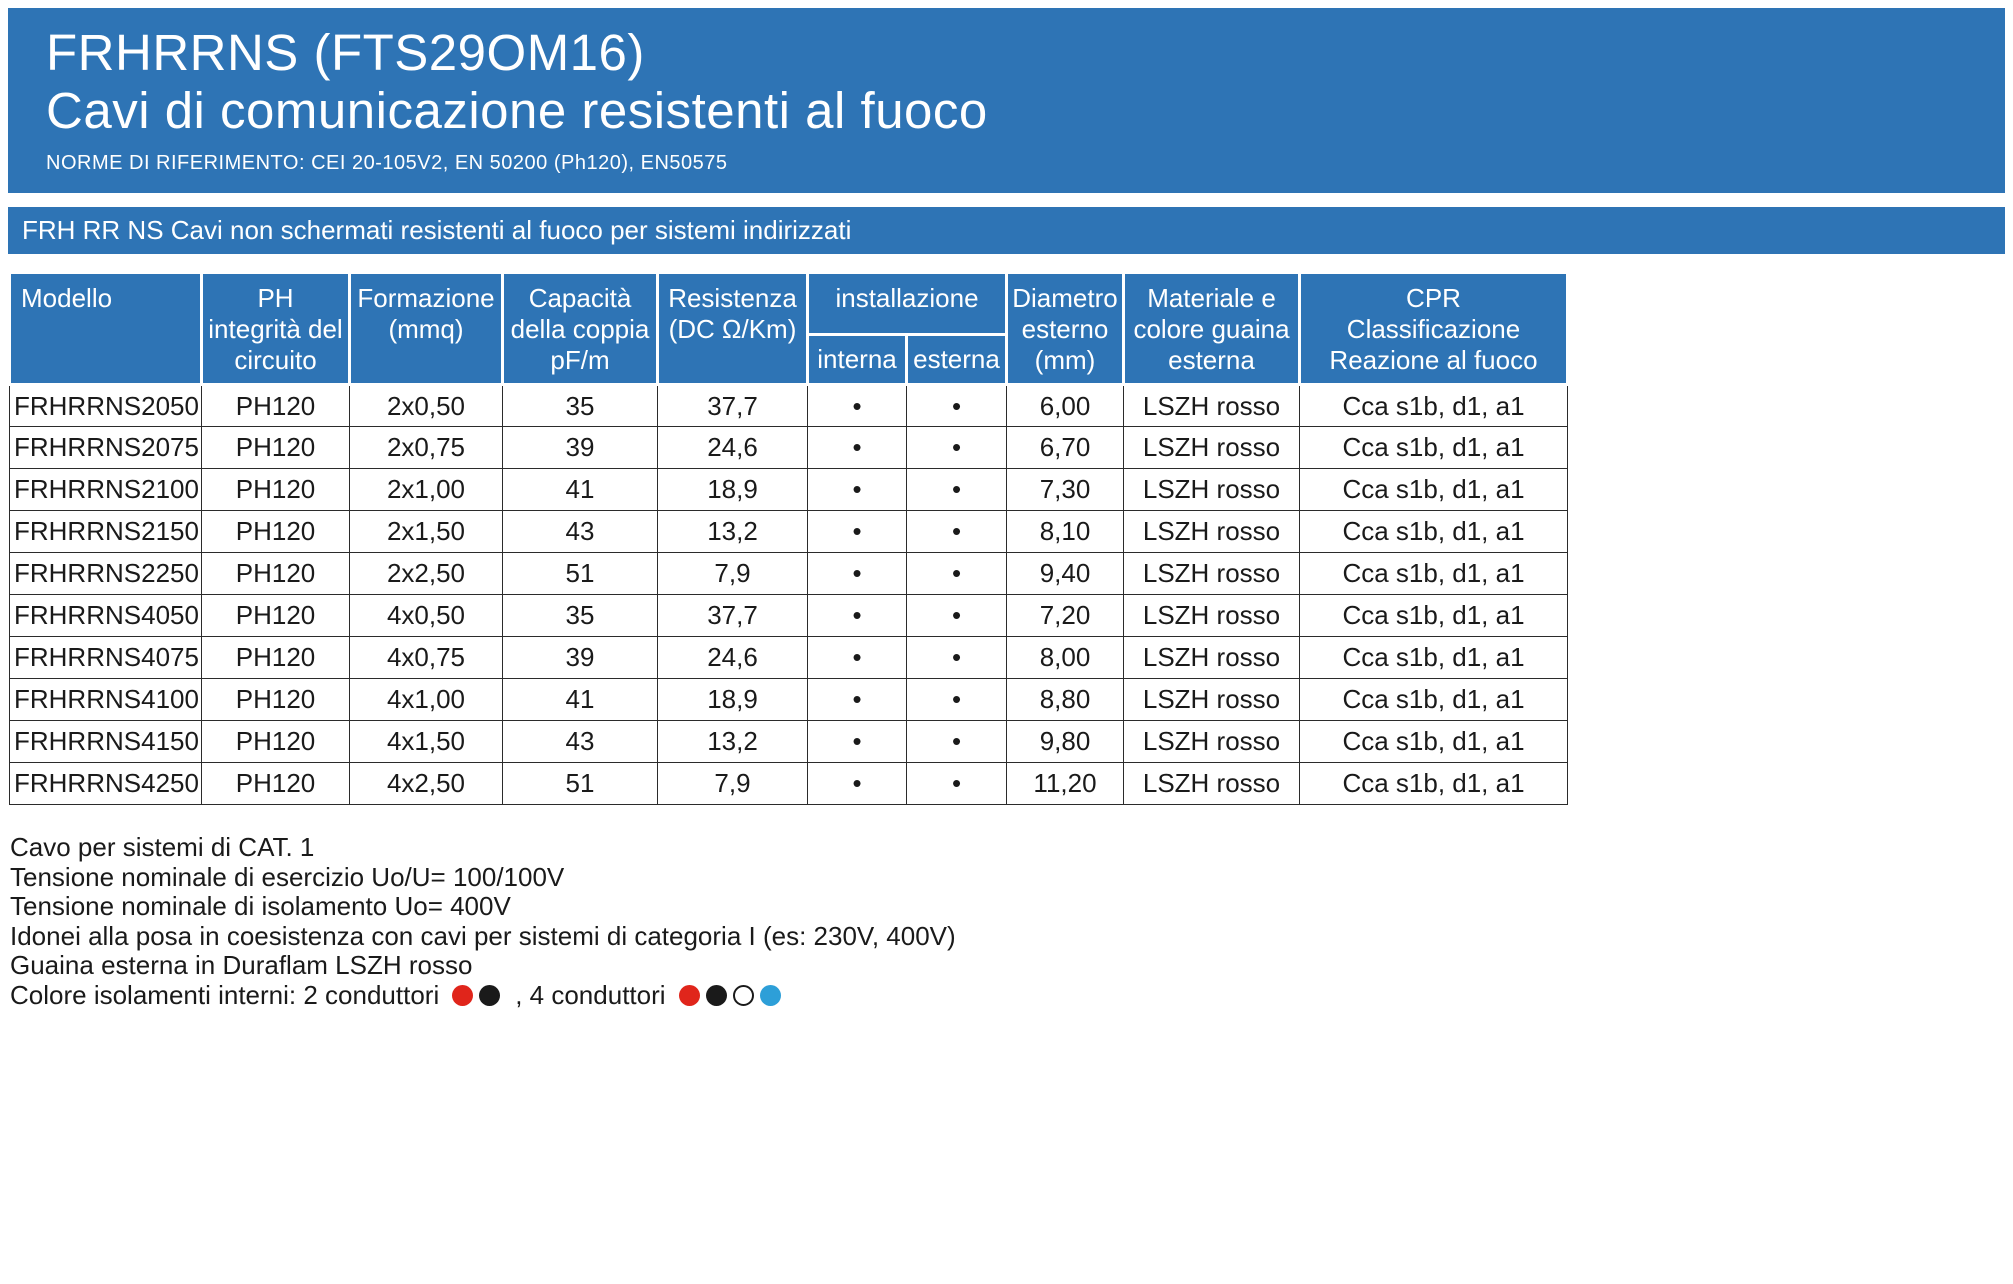  Describe the element at coordinates (1065, 657) in the screenshot. I see `cell-diametro: 8,00` at that location.